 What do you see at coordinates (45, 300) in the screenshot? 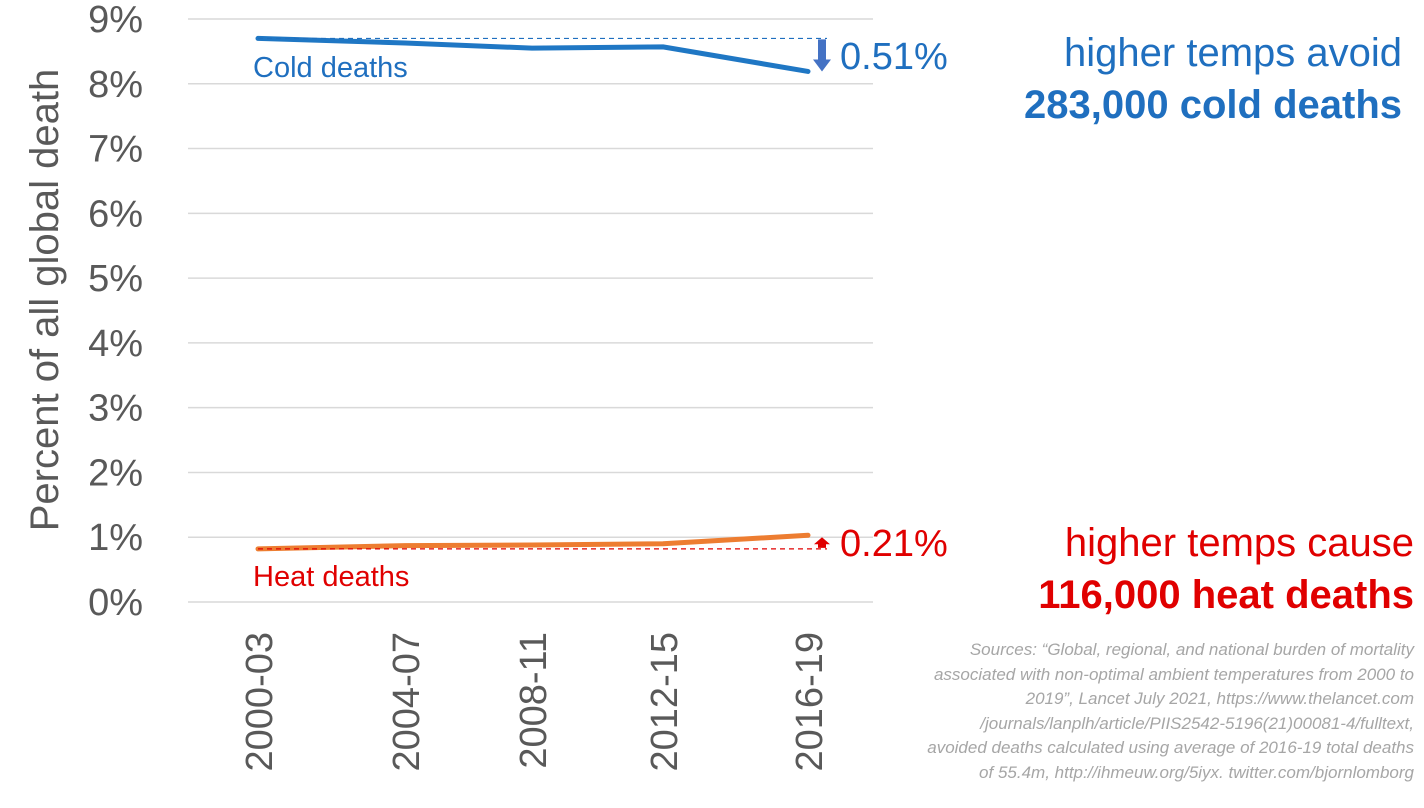
I see `y-axis-label: Percent of all global death` at bounding box center [45, 300].